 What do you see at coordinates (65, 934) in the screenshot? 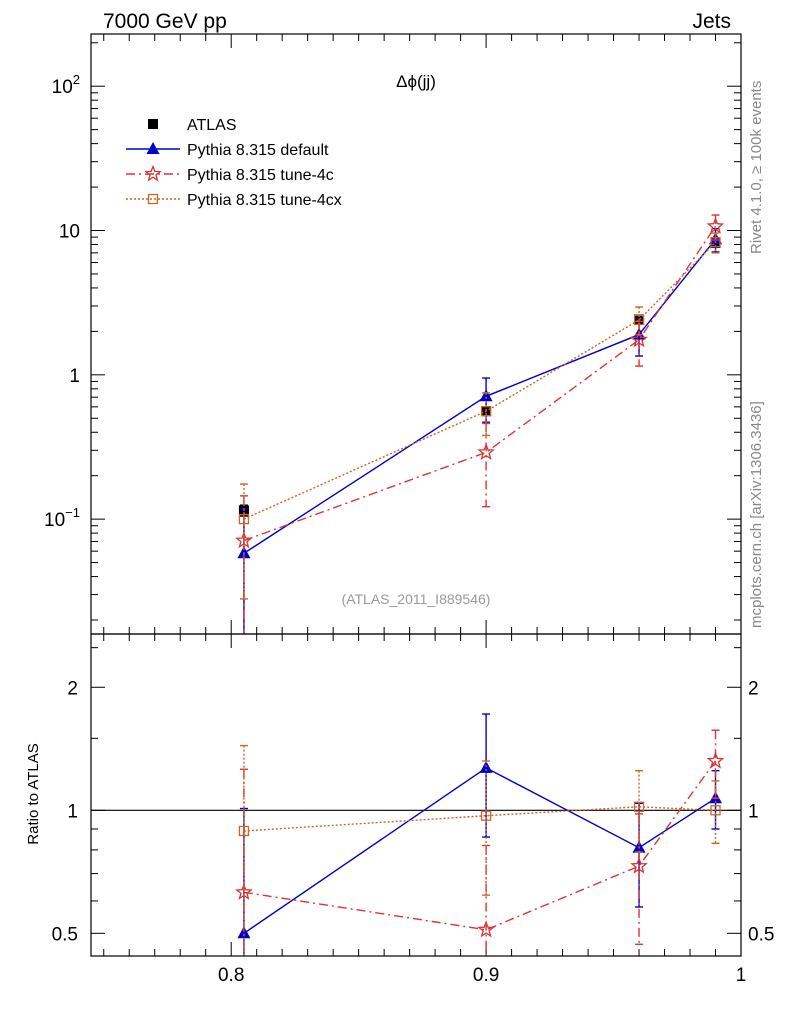
I see `ratio-tick-label: 0.5` at bounding box center [65, 934].